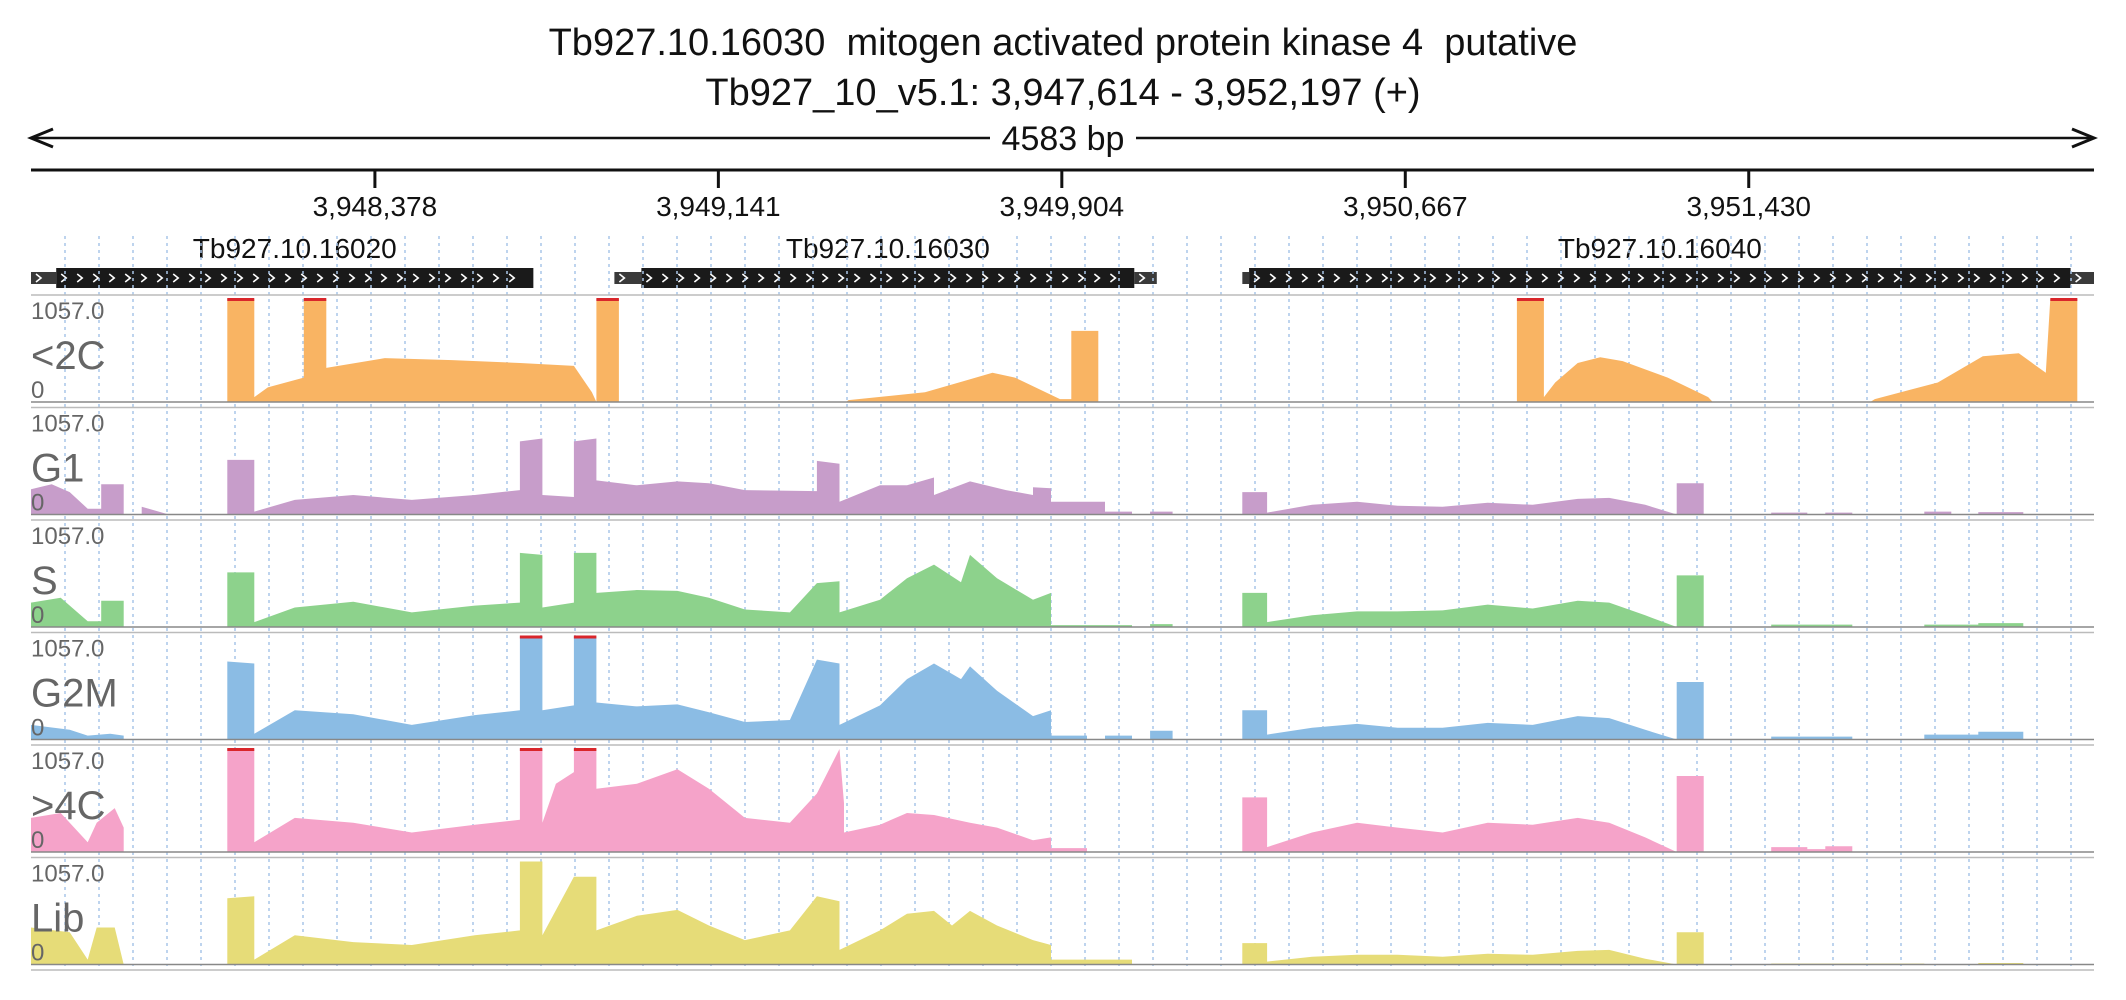  I want to click on track-name: <2C, so click(68, 356).